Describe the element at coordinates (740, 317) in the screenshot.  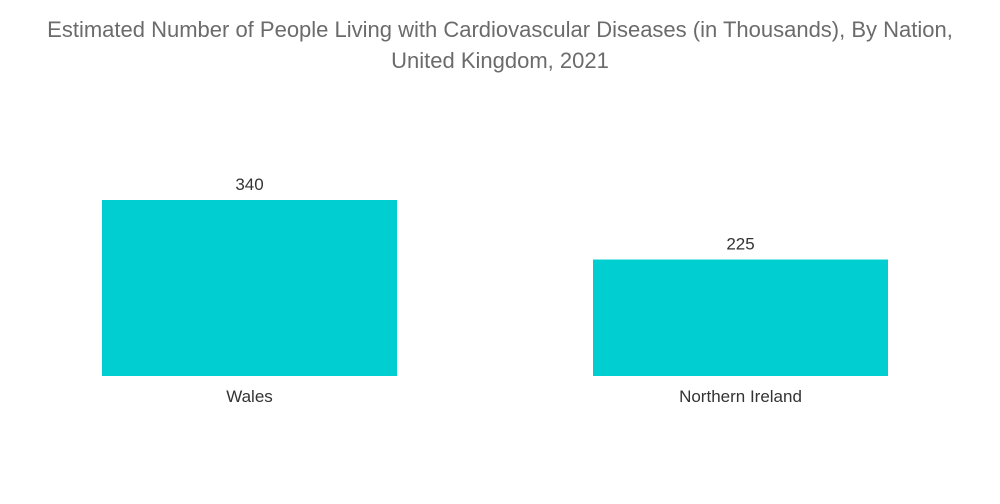
I see `bar-northern-ireland` at that location.